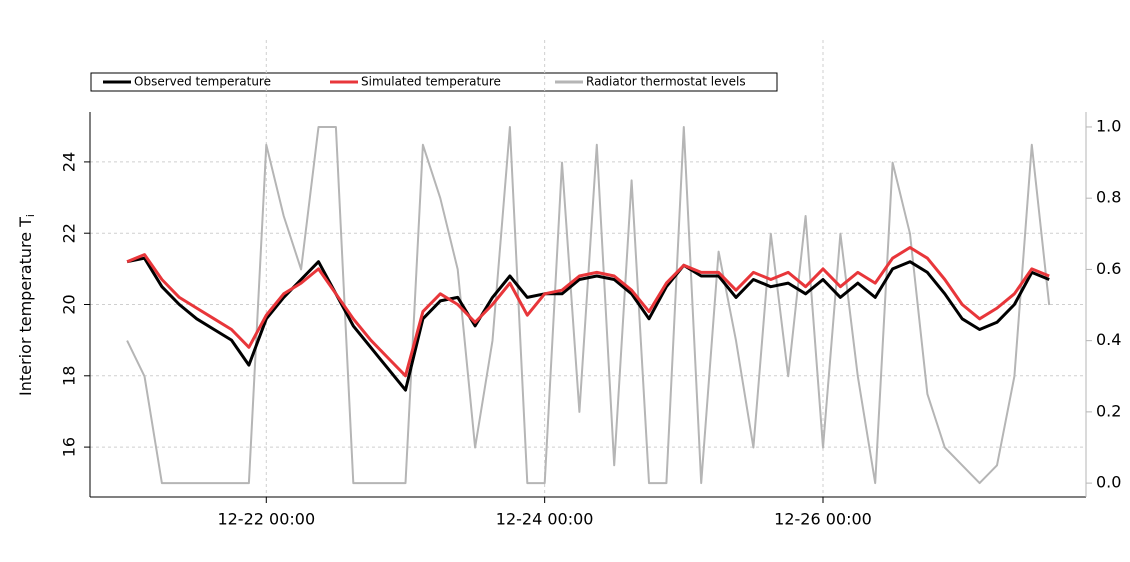 The height and width of the screenshot is (562, 1130). Describe the element at coordinates (1108, 268) in the screenshot. I see `y2-tick-label: 0.6` at that location.